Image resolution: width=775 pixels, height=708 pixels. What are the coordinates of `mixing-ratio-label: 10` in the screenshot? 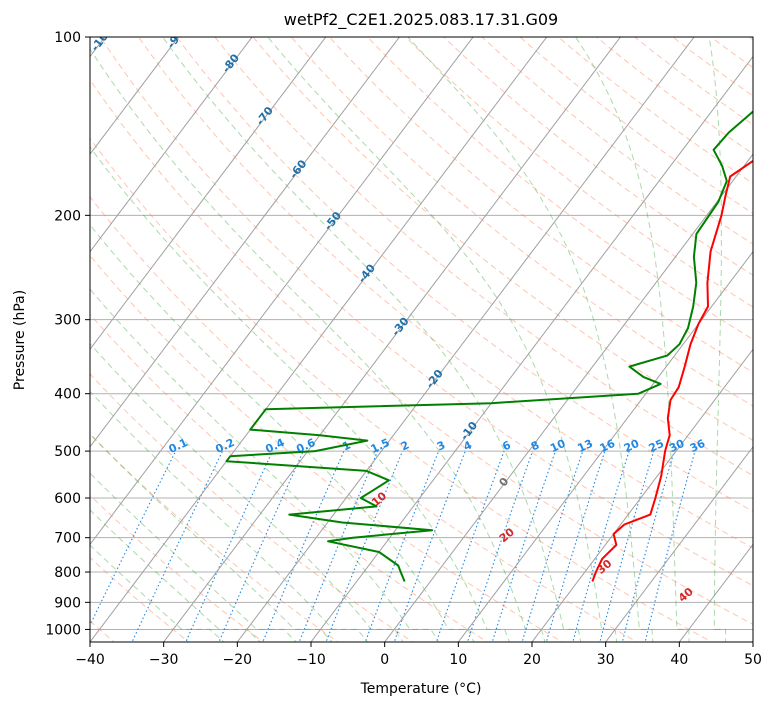 It's located at (558, 446).